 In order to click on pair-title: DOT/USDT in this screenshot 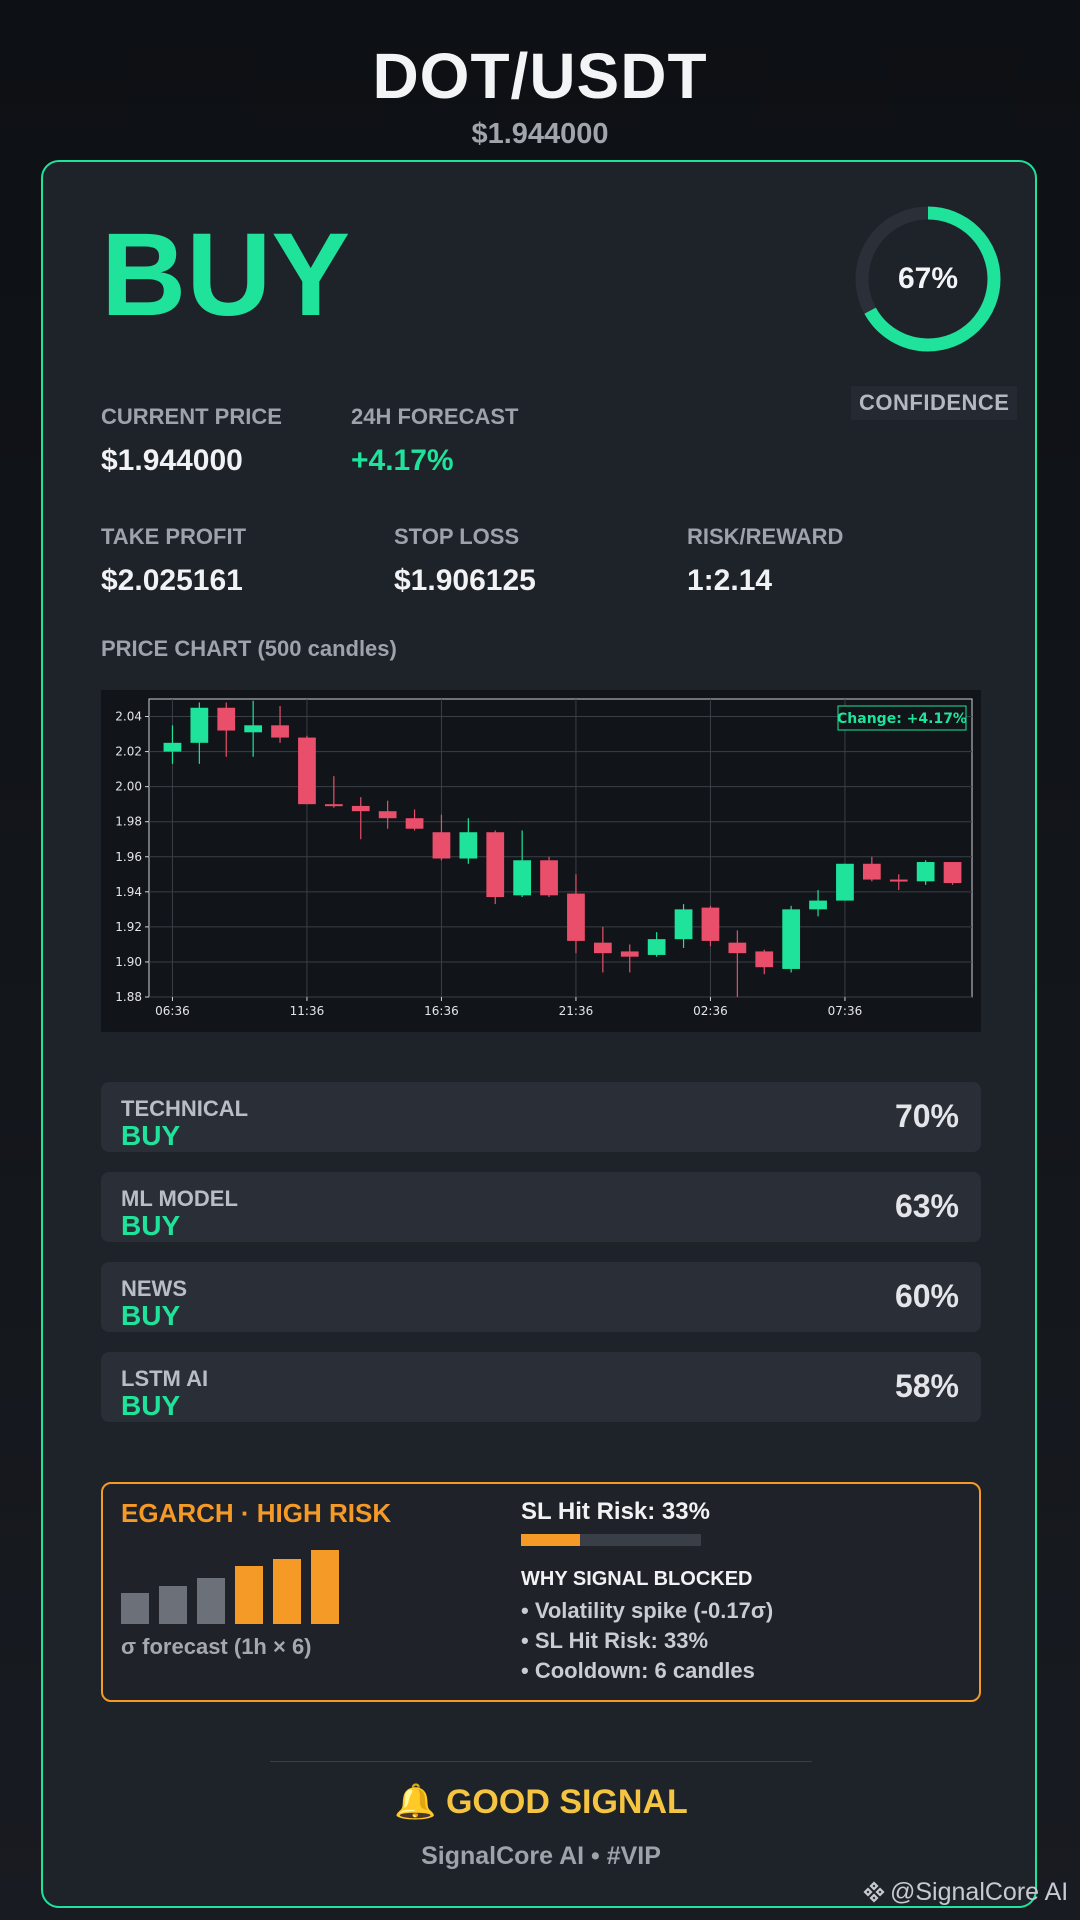, I will do `click(540, 76)`.